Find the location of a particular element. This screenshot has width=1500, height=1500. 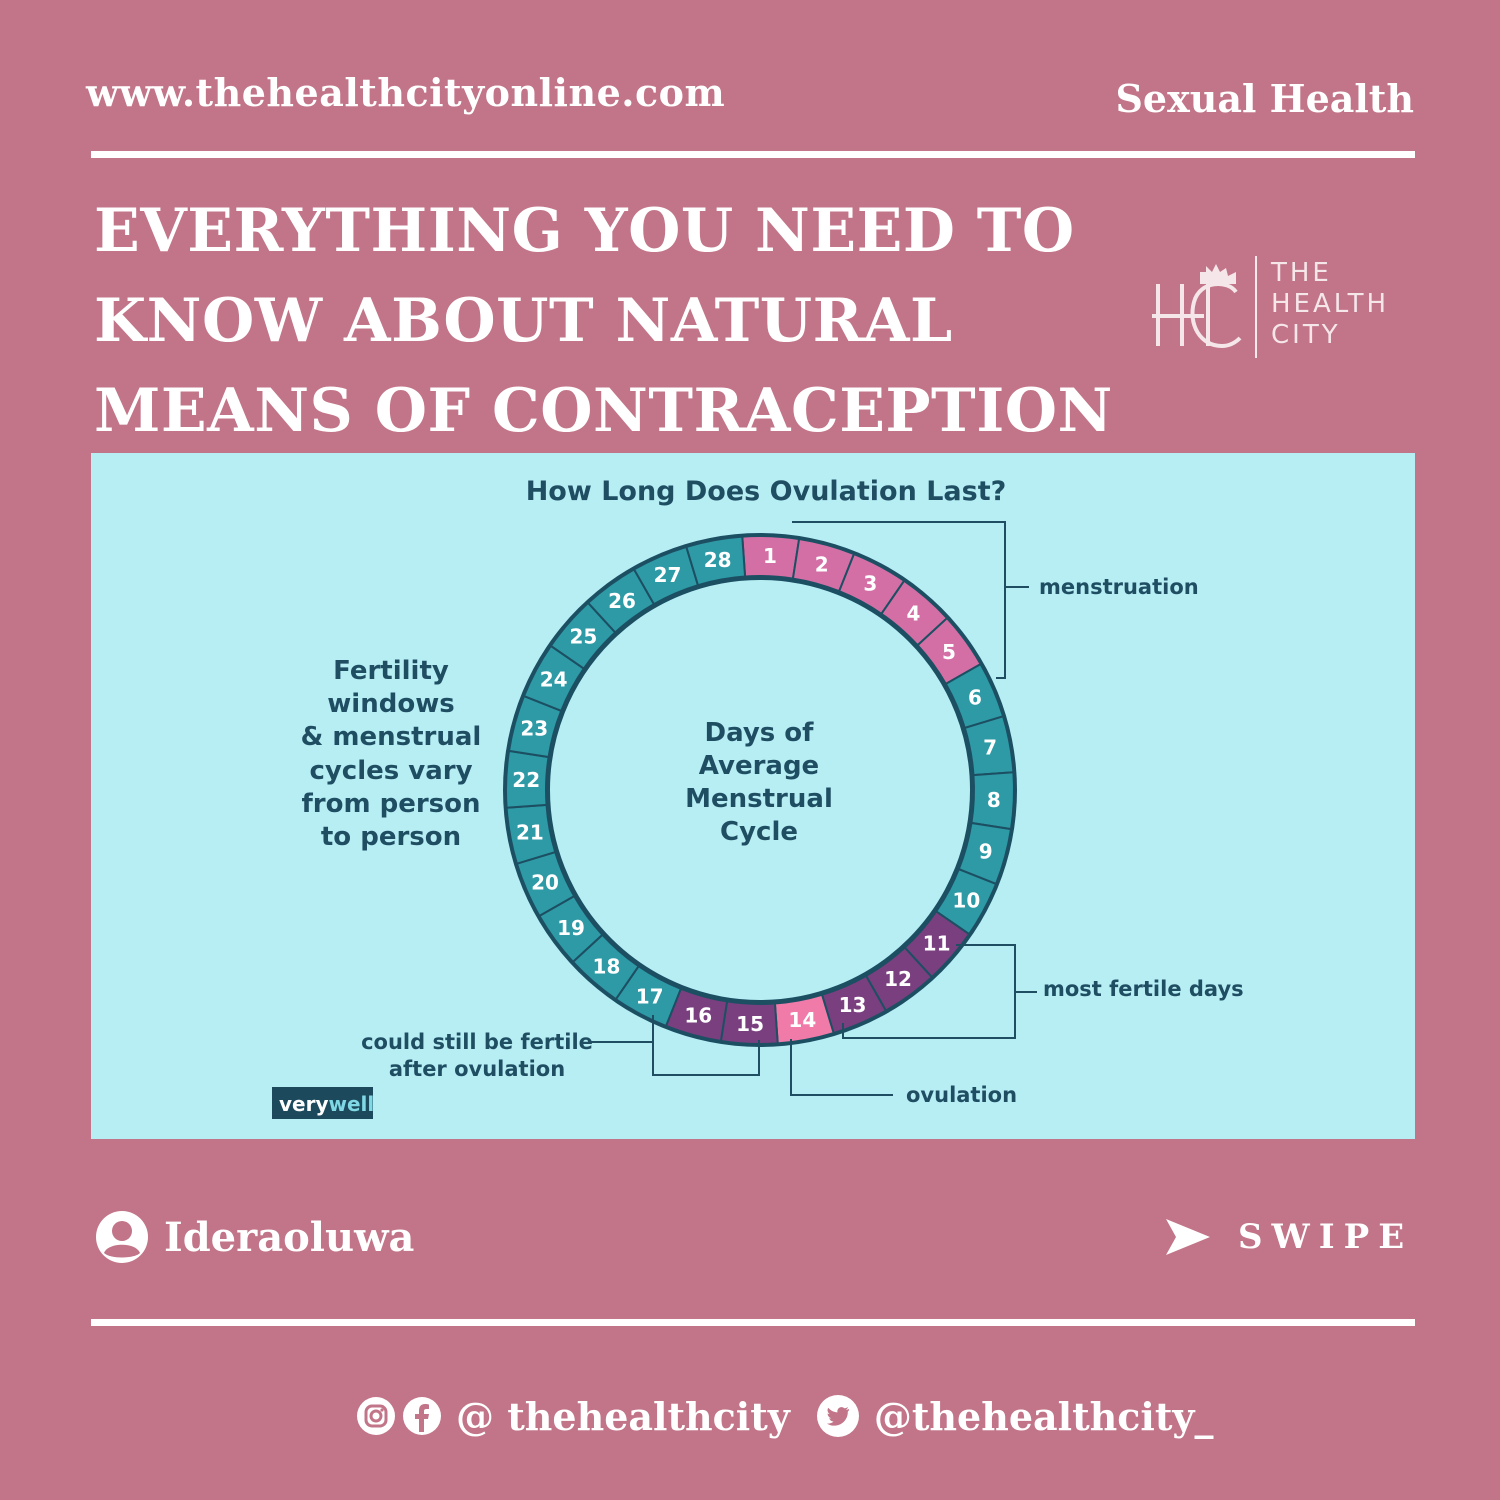

logo-wordmark: THE HEALTH CITY is located at coordinates (1330, 304).